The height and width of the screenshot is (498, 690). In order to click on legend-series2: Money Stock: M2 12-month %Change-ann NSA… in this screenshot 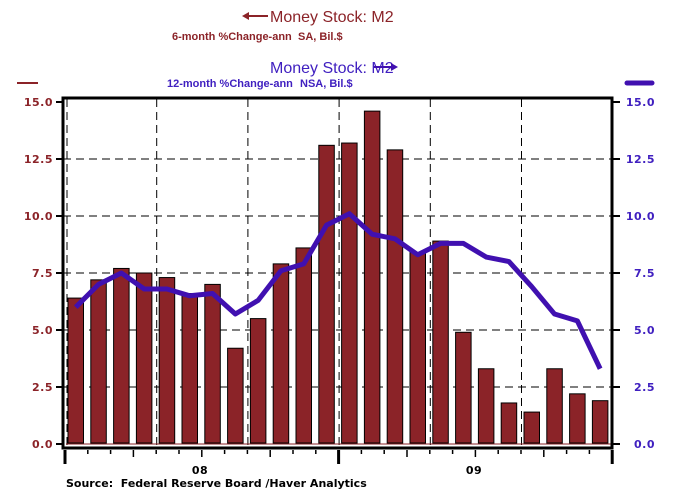, I will do `click(282, 75)`.